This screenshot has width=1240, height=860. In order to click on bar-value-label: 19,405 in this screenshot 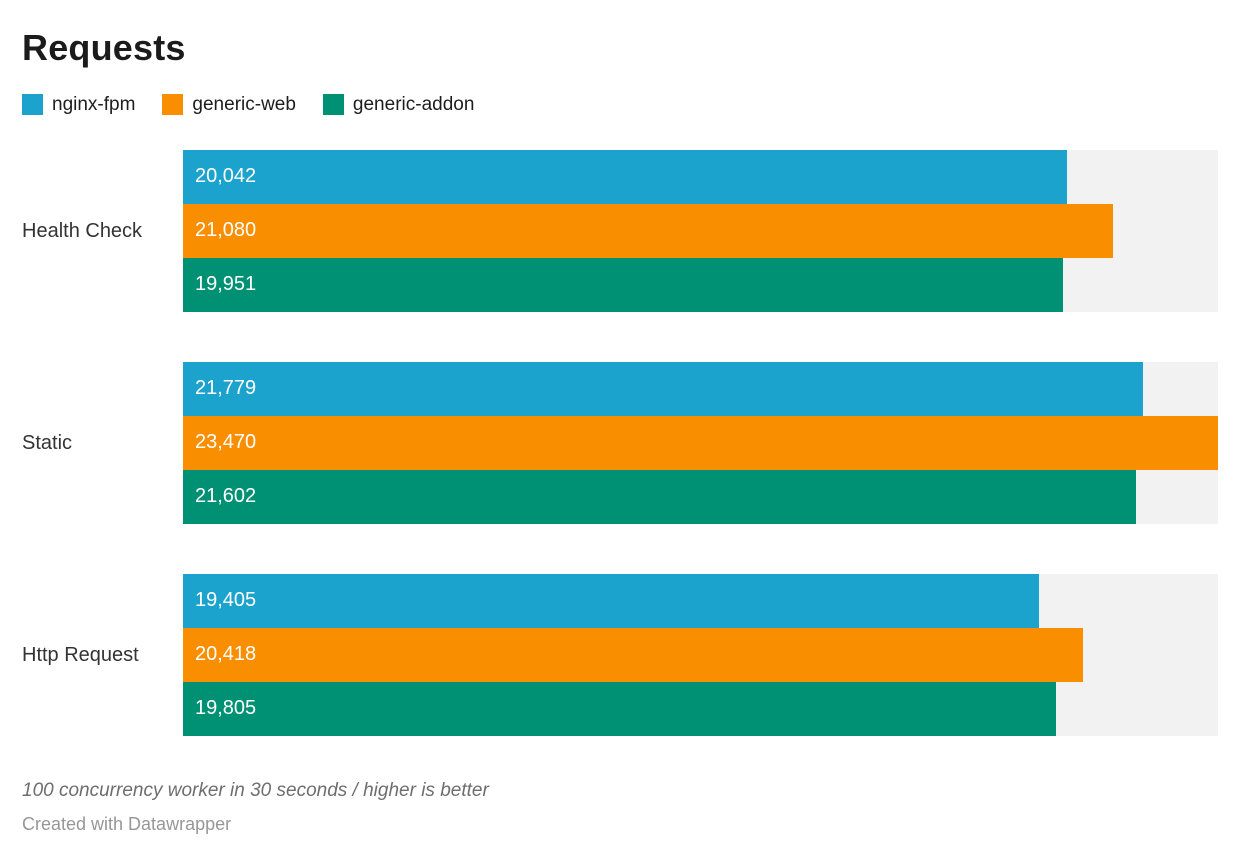, I will do `click(226, 600)`.